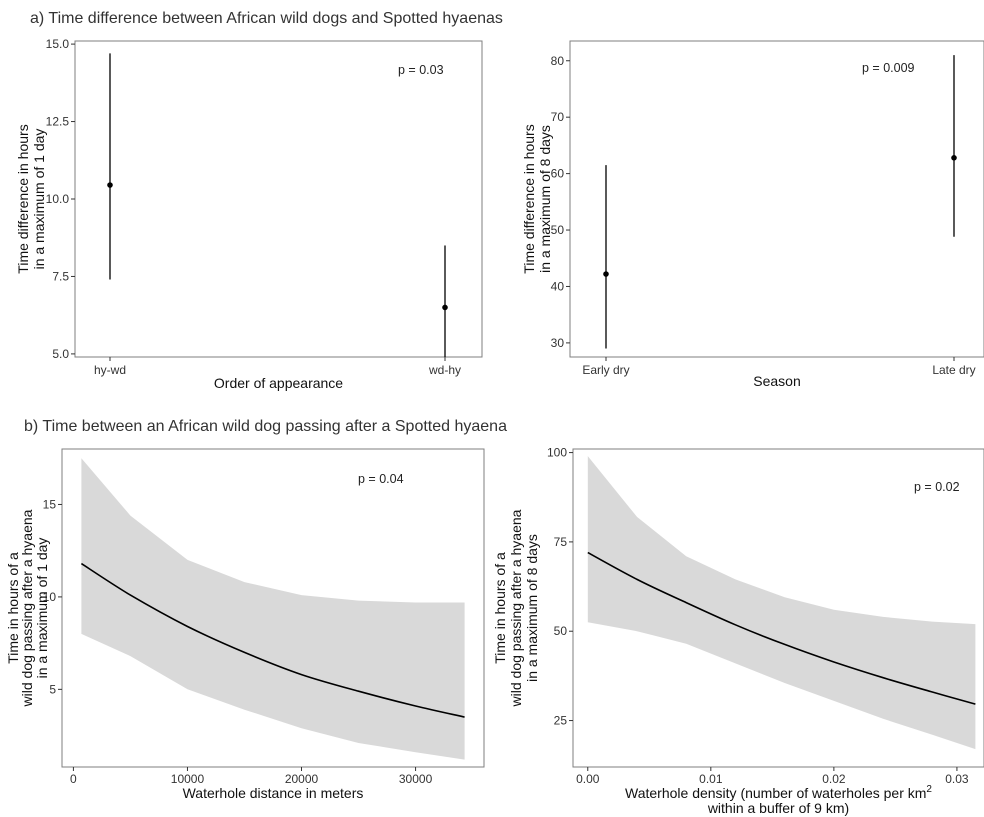 The image size is (984, 817). I want to click on b_left-y-axis-title: wild dog passing after a hyaena, so click(27, 608).